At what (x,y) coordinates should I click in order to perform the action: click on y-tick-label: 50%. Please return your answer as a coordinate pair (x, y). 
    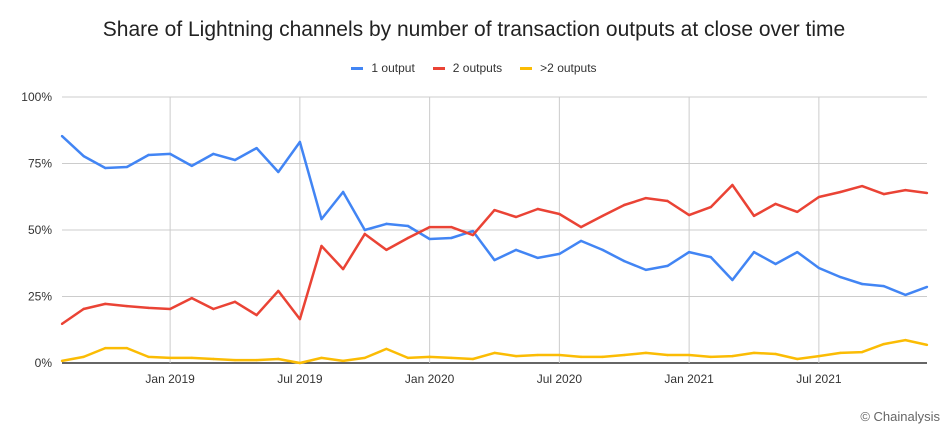
    Looking at the image, I should click on (40, 230).